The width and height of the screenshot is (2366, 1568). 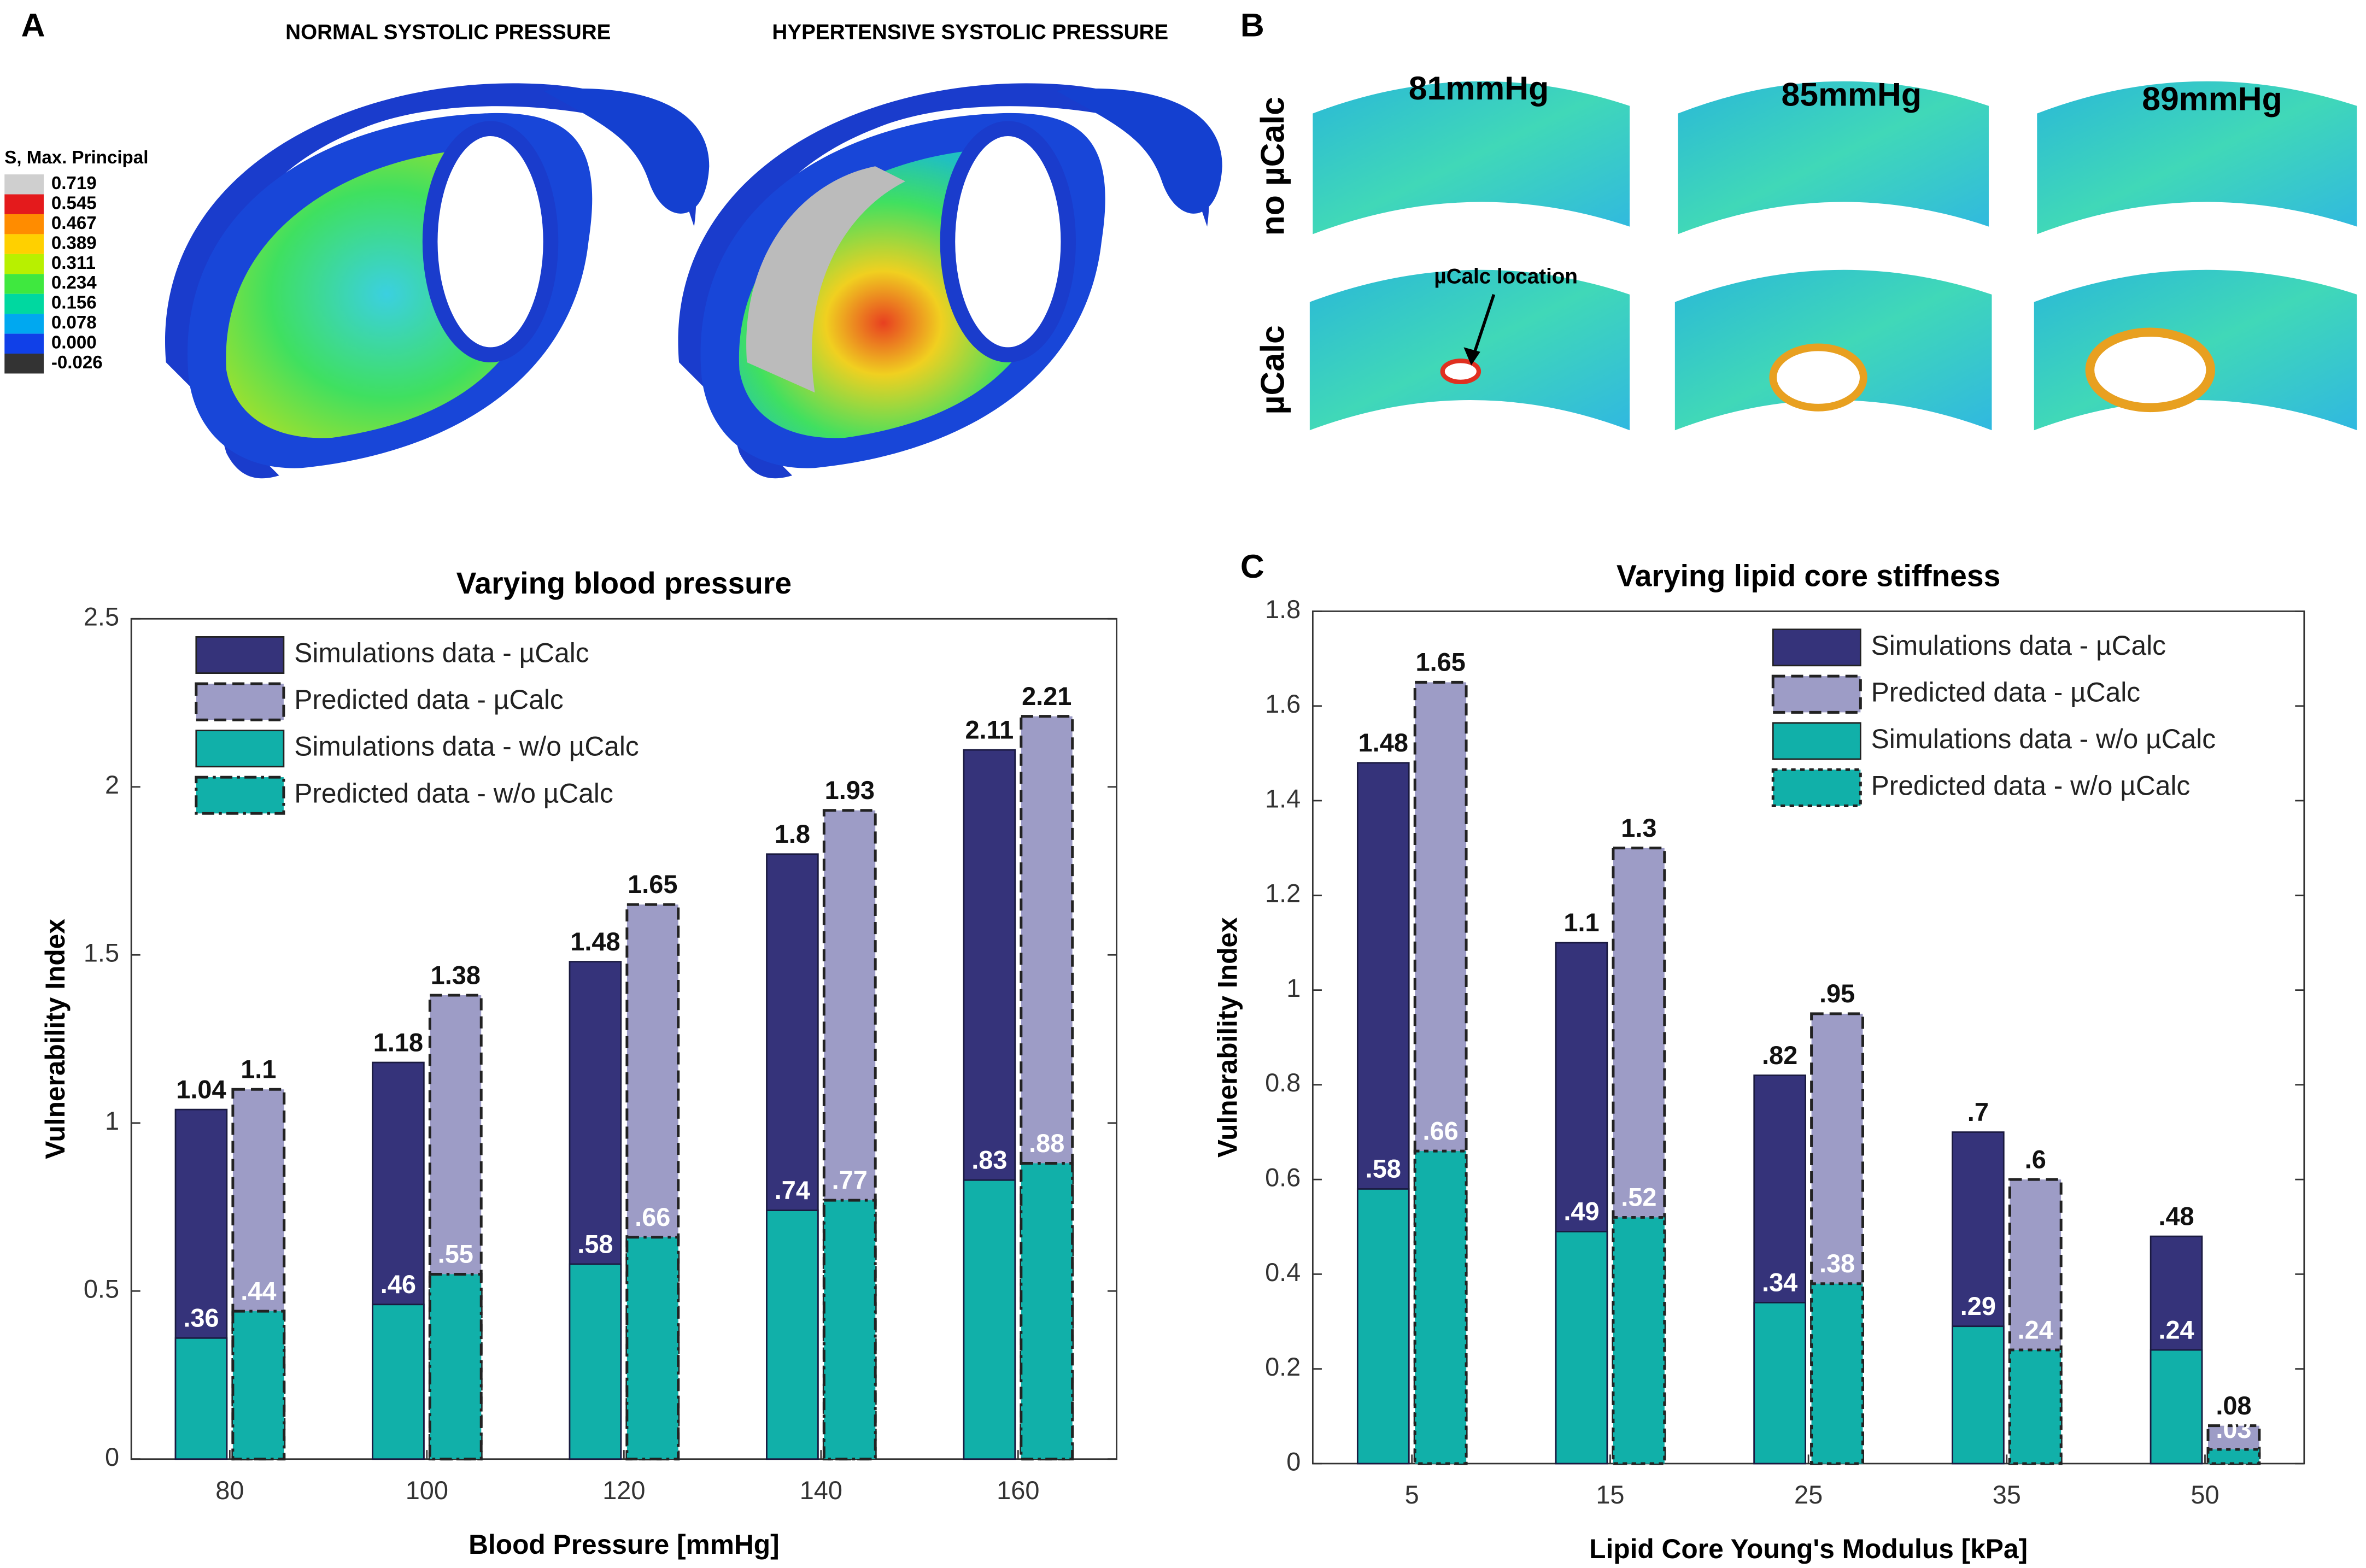 I want to click on data-label: .38, so click(x=1837, y=1263).